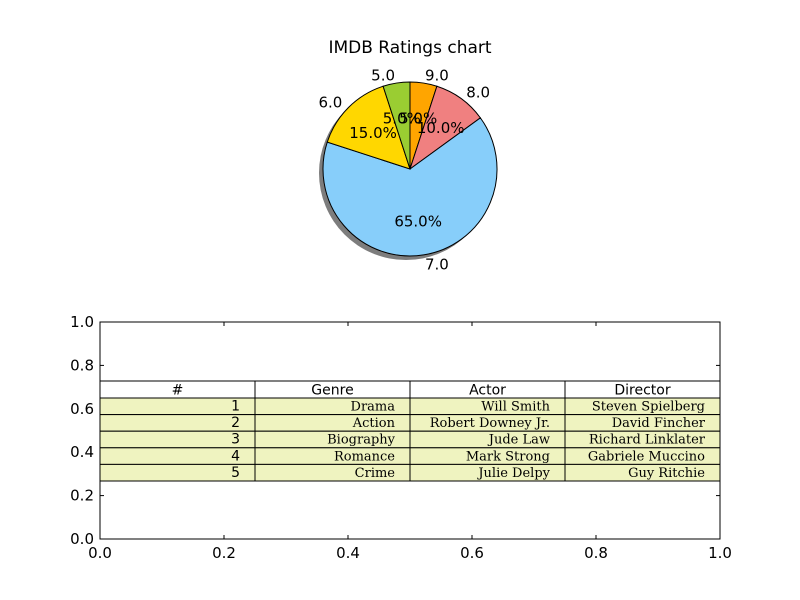  I want to click on table-cell-value: Guy Ritchie, so click(666, 473).